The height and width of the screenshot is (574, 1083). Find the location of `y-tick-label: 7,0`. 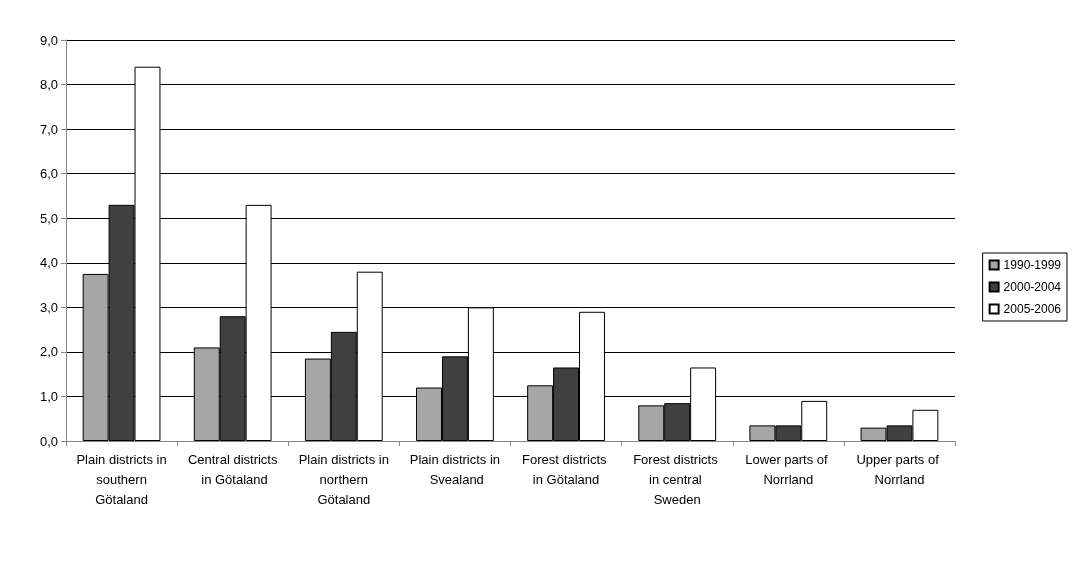

y-tick-label: 7,0 is located at coordinates (48, 129).